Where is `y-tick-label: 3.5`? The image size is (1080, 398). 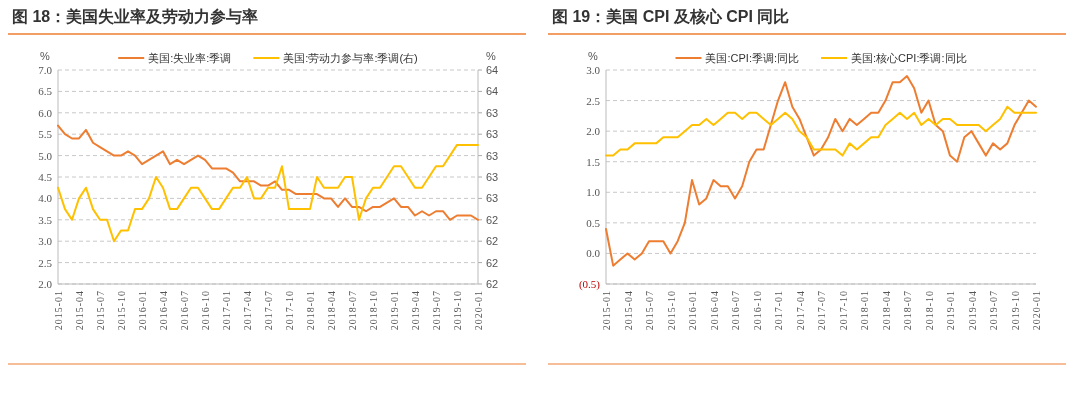 y-tick-label: 3.5 is located at coordinates (45, 219).